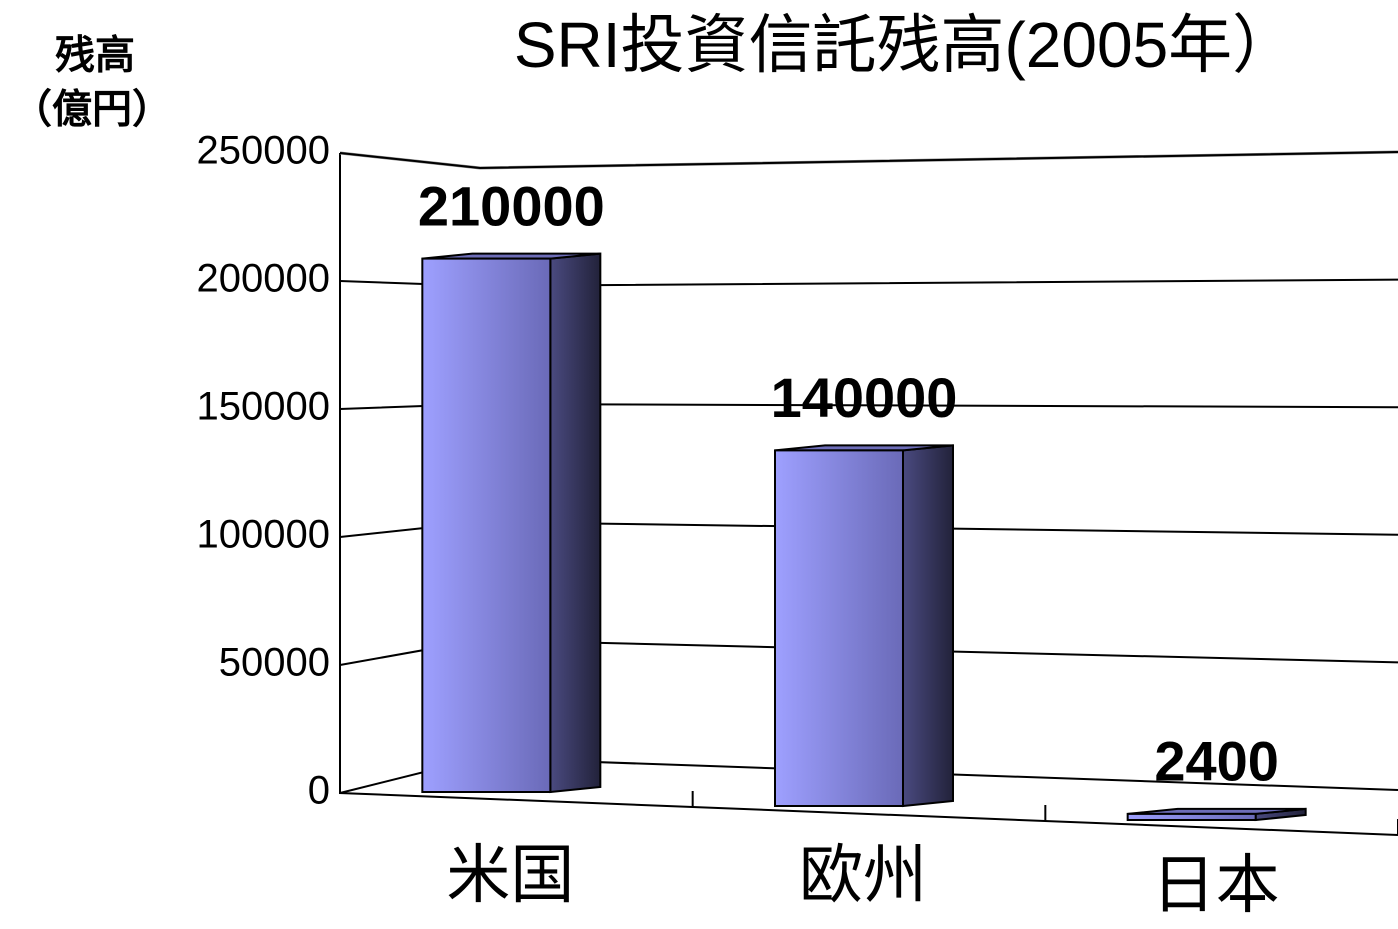  I want to click on y-axis-label: （億円）, so click(92, 110).